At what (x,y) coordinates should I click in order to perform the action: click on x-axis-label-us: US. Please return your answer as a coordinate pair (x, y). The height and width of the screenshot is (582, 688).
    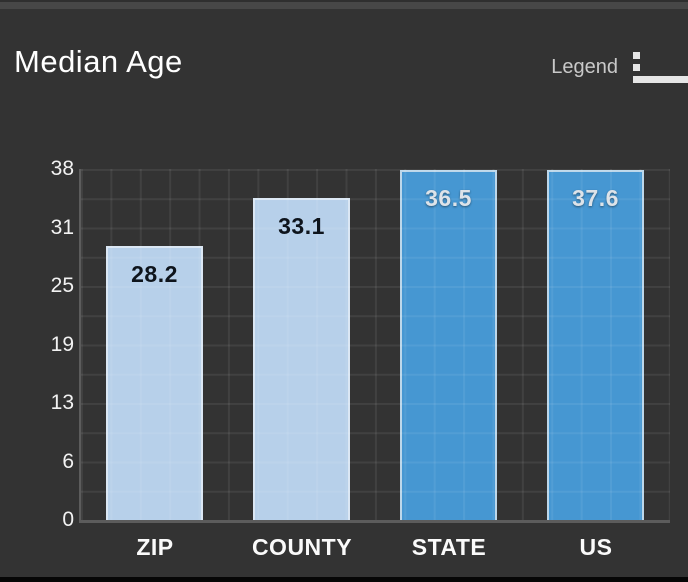
    Looking at the image, I should click on (596, 547).